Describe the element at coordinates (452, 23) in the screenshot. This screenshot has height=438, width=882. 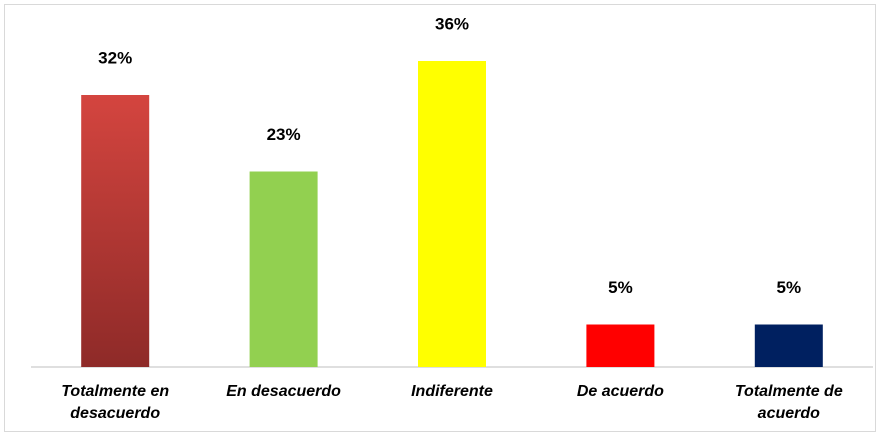
I see `value-label: 36%` at that location.